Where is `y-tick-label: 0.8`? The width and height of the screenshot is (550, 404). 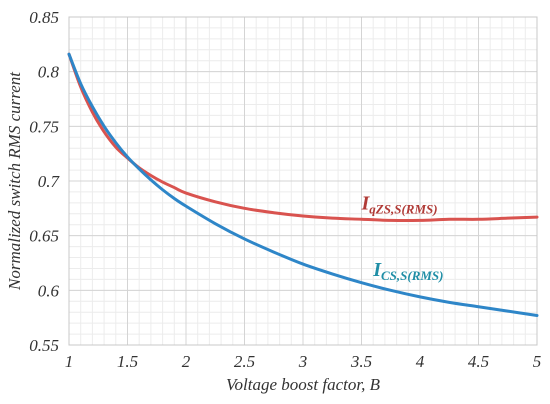
y-tick-label: 0.8 is located at coordinates (49, 72).